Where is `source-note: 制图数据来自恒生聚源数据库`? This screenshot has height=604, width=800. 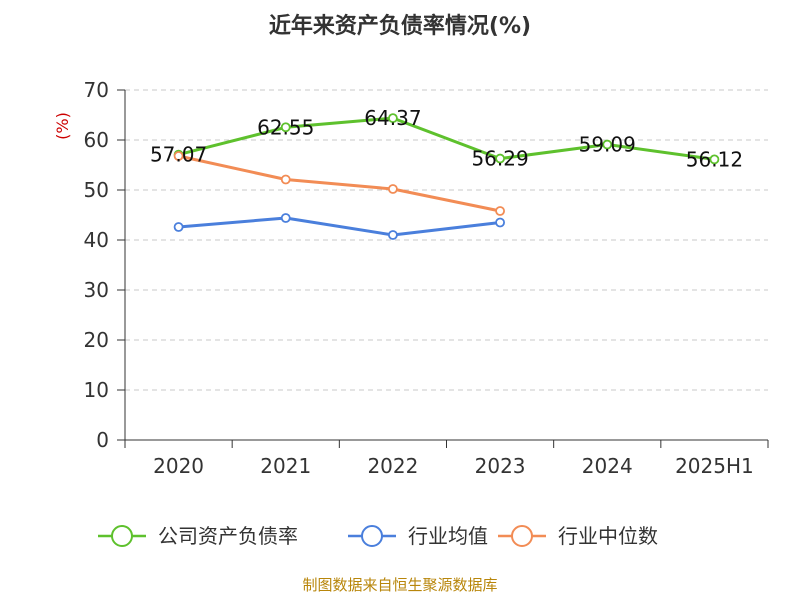
source-note: 制图数据来自恒生聚源数据库 is located at coordinates (399, 585).